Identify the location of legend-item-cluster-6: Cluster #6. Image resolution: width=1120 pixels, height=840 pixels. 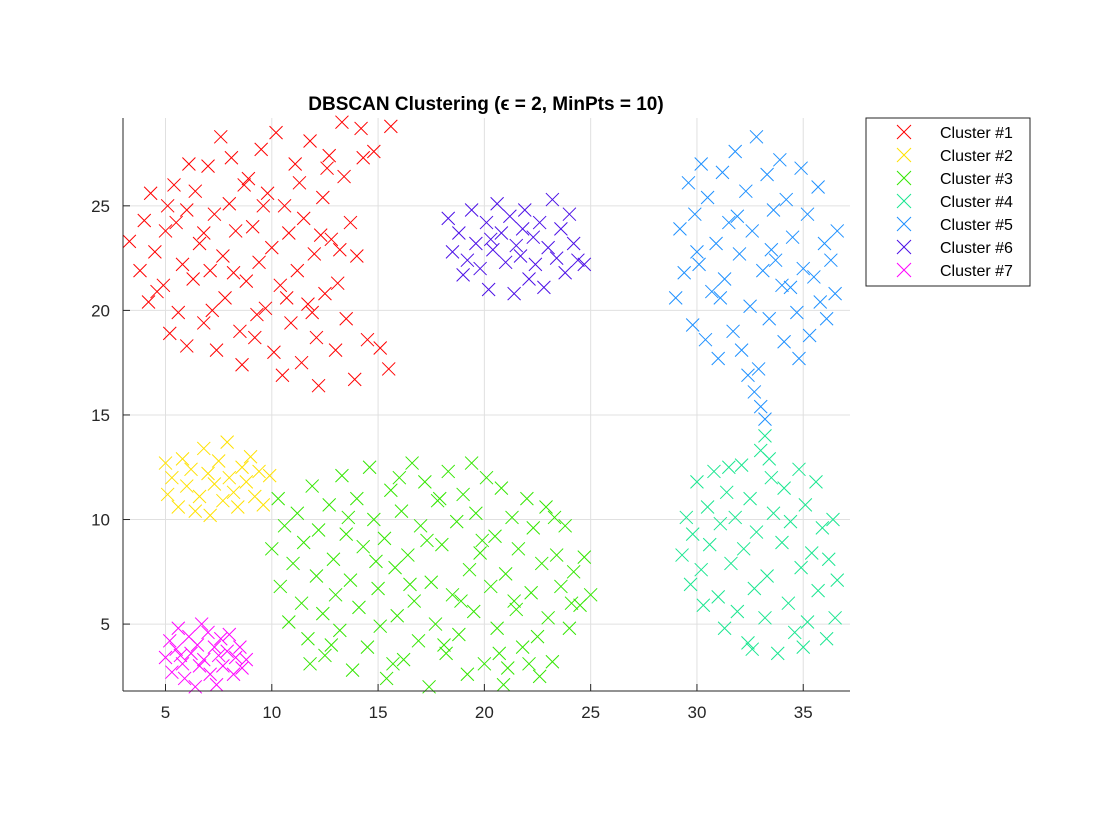
(954, 248).